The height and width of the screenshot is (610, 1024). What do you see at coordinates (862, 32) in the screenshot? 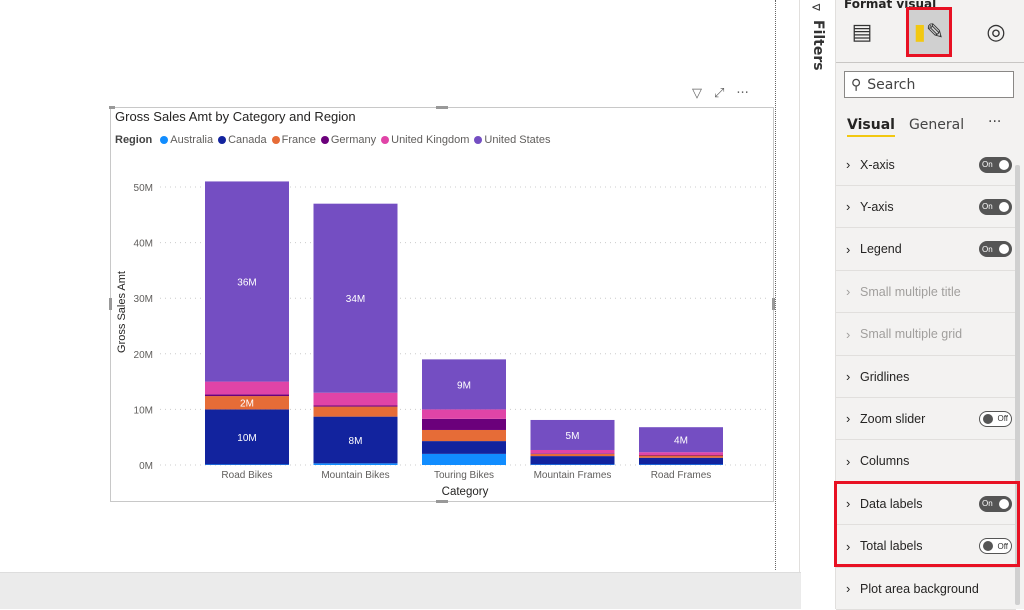
I see `build-visual-icon: ▤` at bounding box center [862, 32].